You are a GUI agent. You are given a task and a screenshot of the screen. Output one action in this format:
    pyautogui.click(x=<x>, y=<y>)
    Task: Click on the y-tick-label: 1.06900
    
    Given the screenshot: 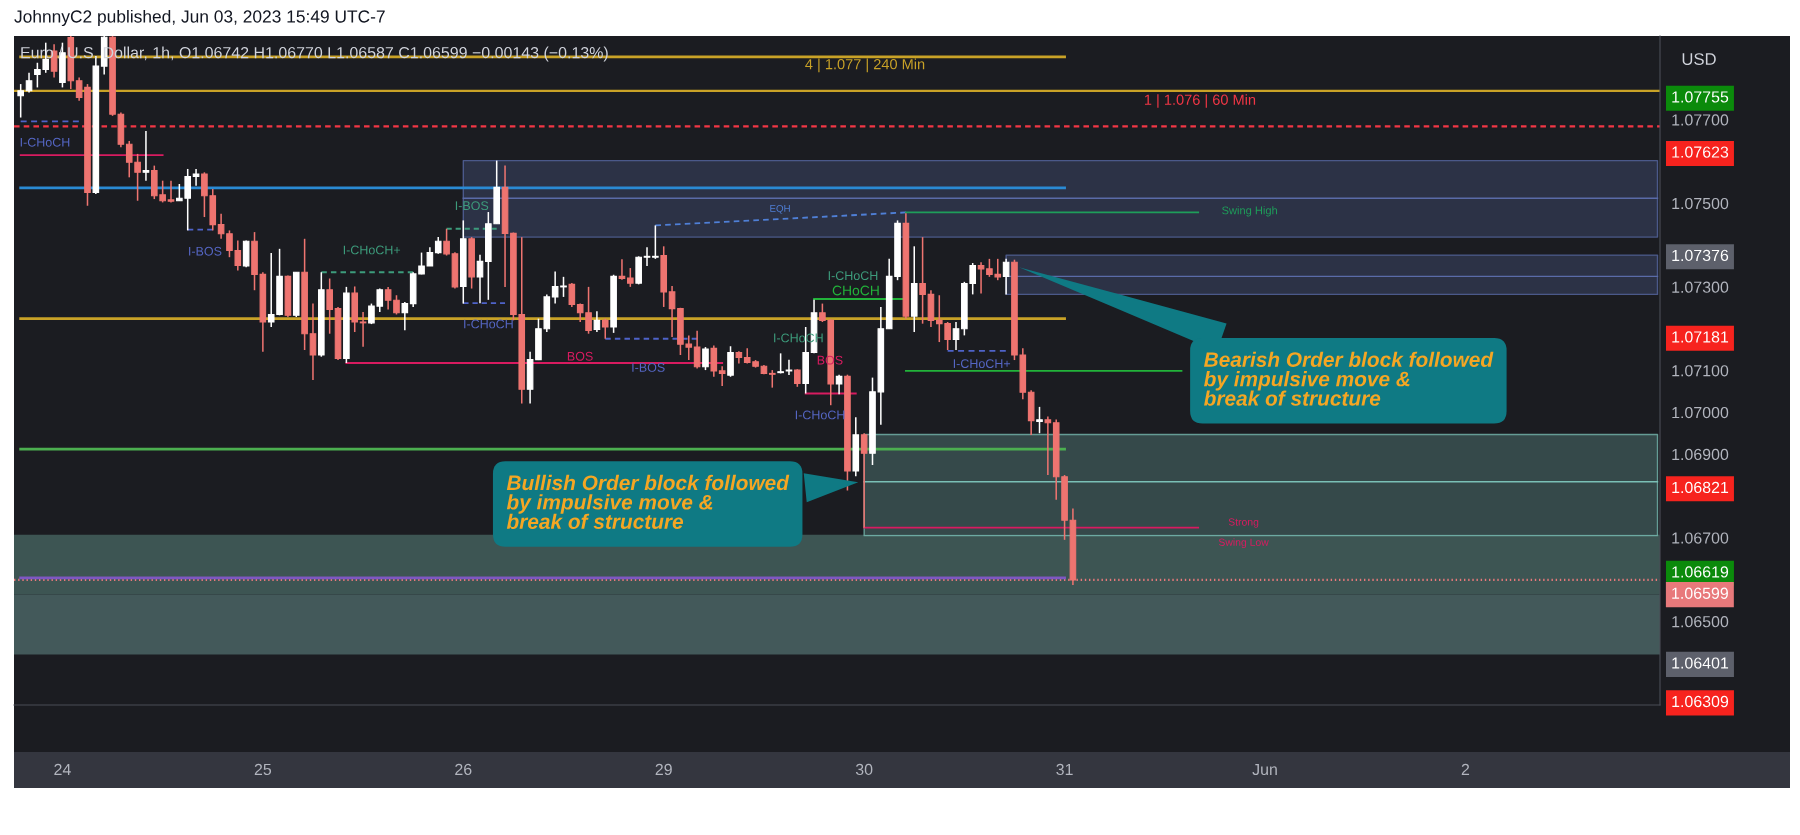 What is the action you would take?
    pyautogui.click(x=1700, y=454)
    